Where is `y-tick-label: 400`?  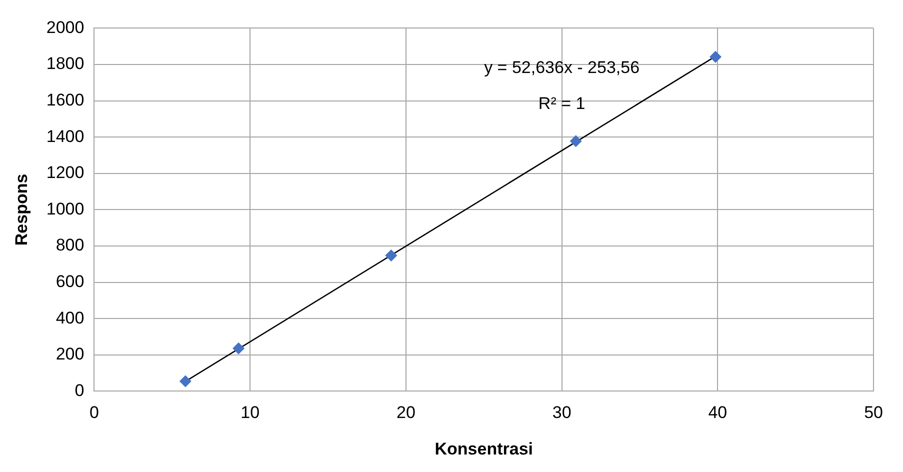
y-tick-label: 400 is located at coordinates (70, 318).